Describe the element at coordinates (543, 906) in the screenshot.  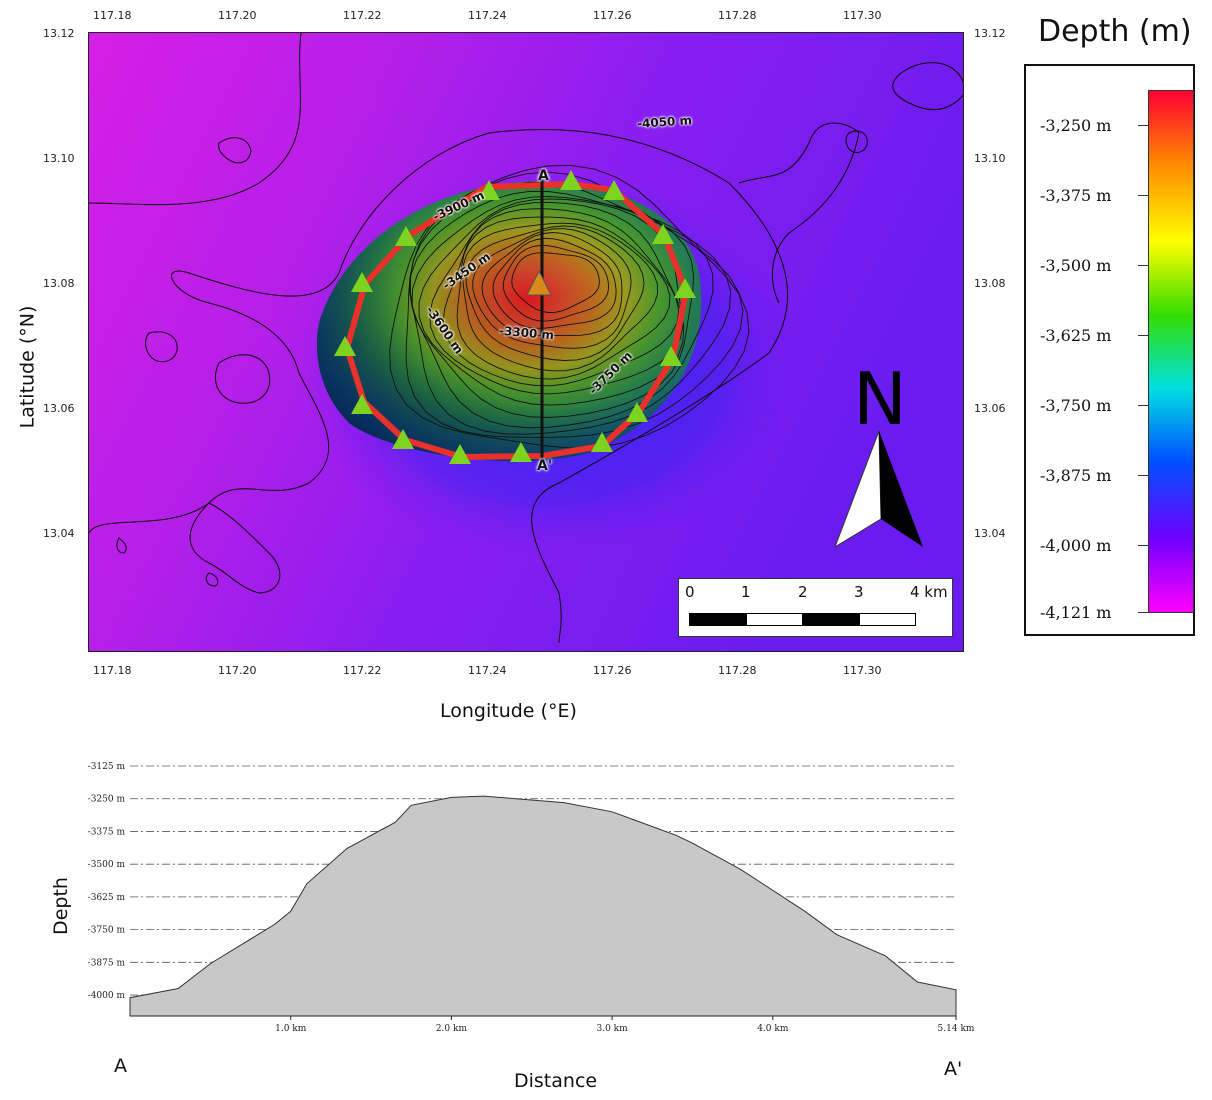
I see `profile-area` at that location.